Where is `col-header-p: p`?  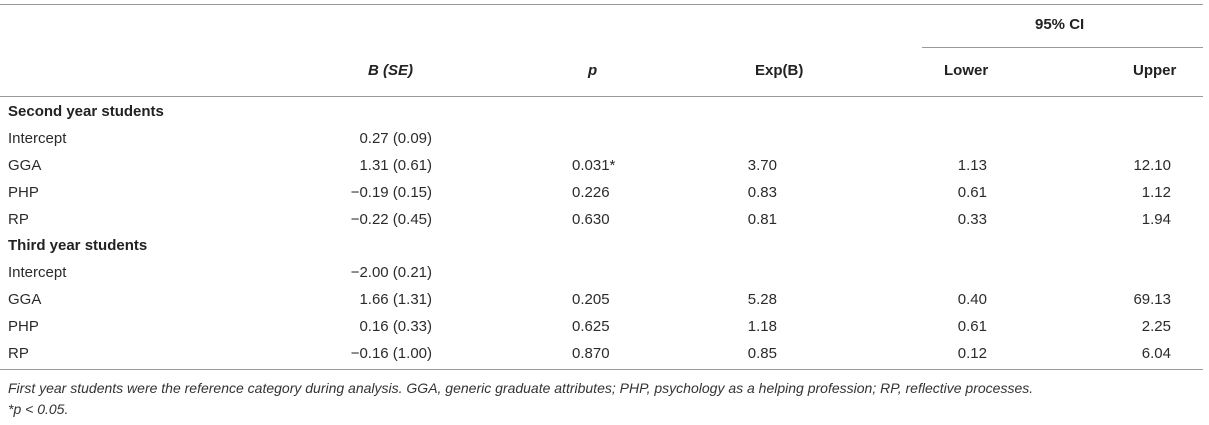 col-header-p: p is located at coordinates (593, 70).